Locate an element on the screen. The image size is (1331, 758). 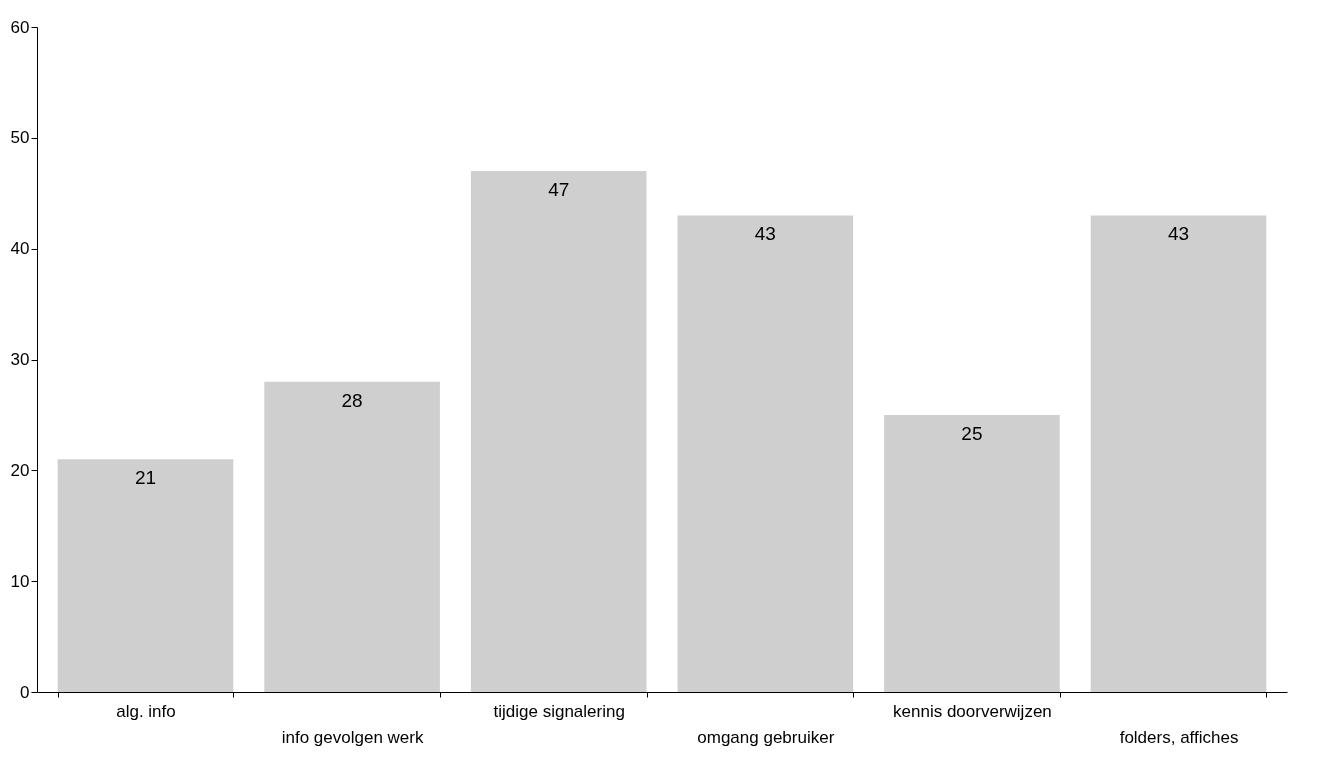
y-tick-label: 0 is located at coordinates (25, 692).